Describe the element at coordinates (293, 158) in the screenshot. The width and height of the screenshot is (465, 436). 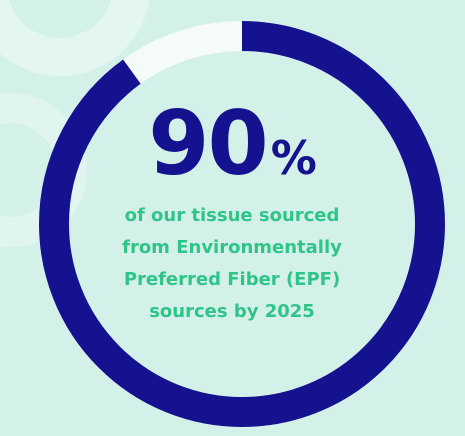
I see `stat-unit: %` at that location.